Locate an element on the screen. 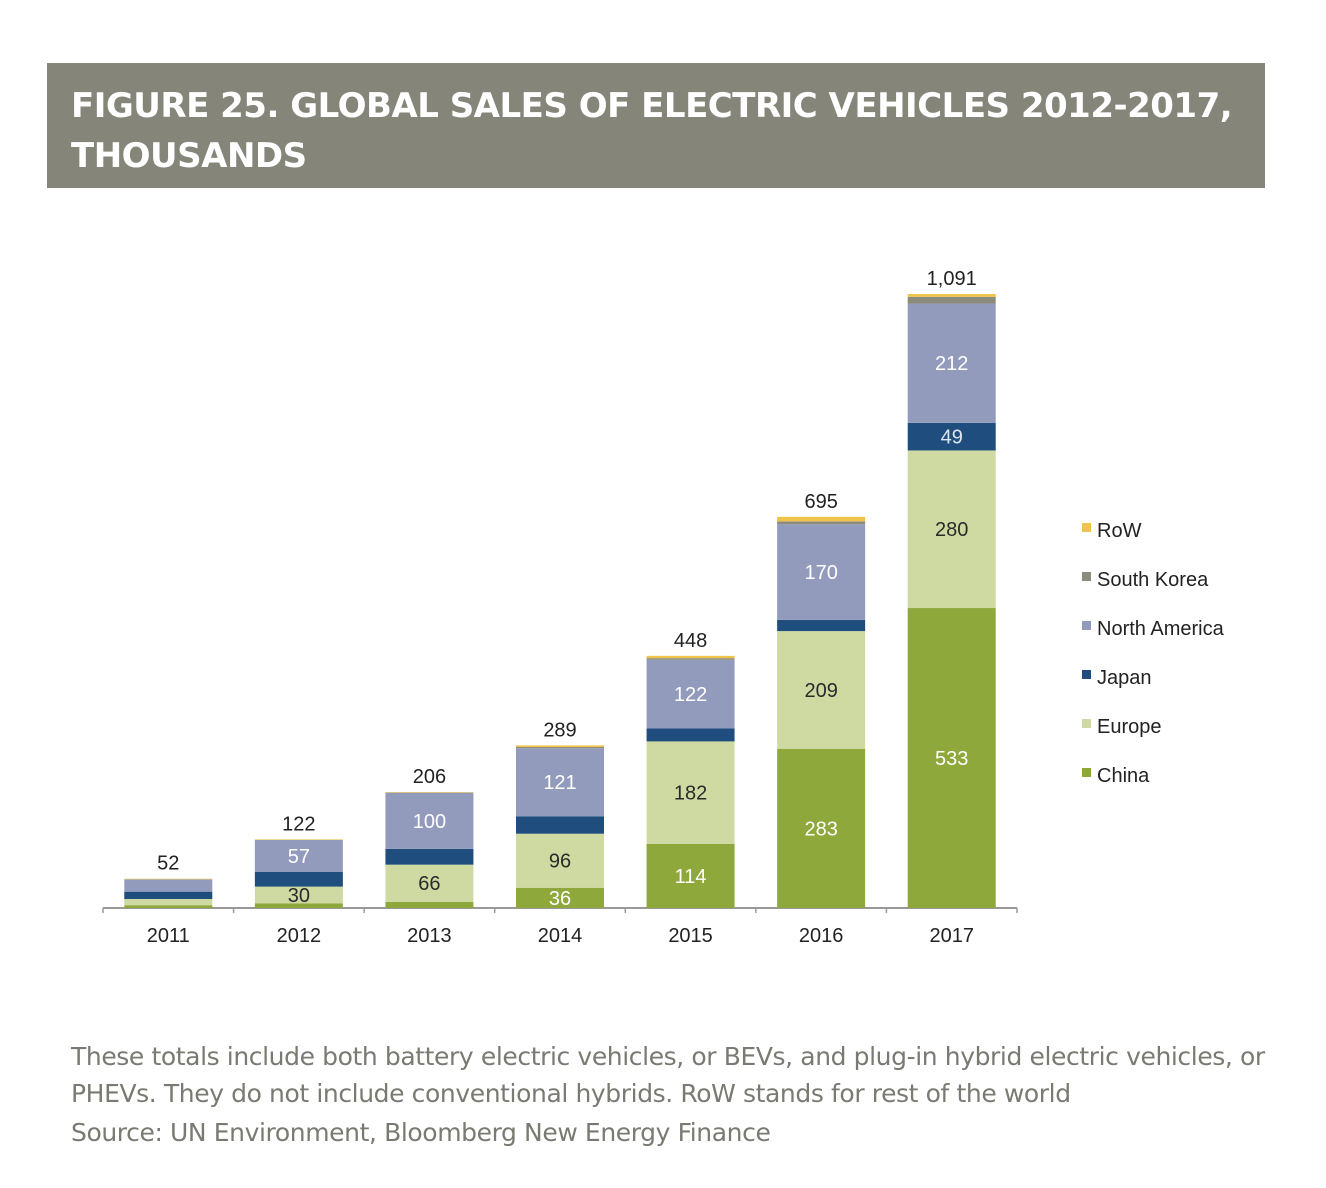  legend-label: South Korea is located at coordinates (1153, 580).